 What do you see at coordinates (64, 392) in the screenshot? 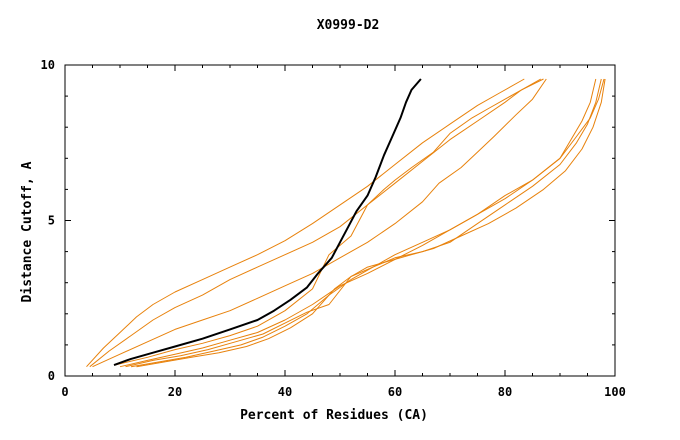
I see `x-tick-label: 0` at bounding box center [64, 392].